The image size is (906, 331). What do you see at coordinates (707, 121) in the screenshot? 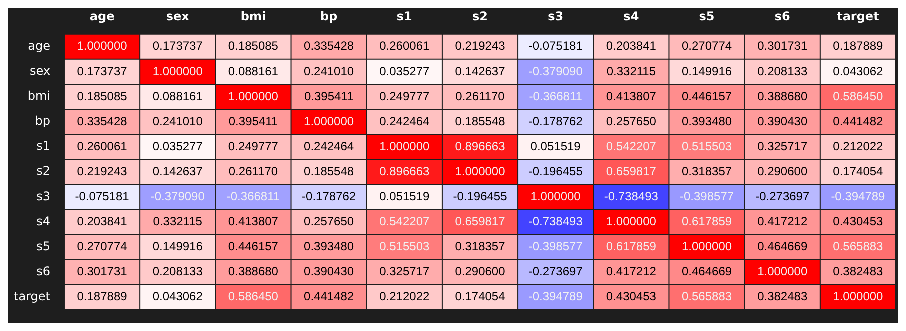
I see `data-label: 0.393480` at bounding box center [707, 121].